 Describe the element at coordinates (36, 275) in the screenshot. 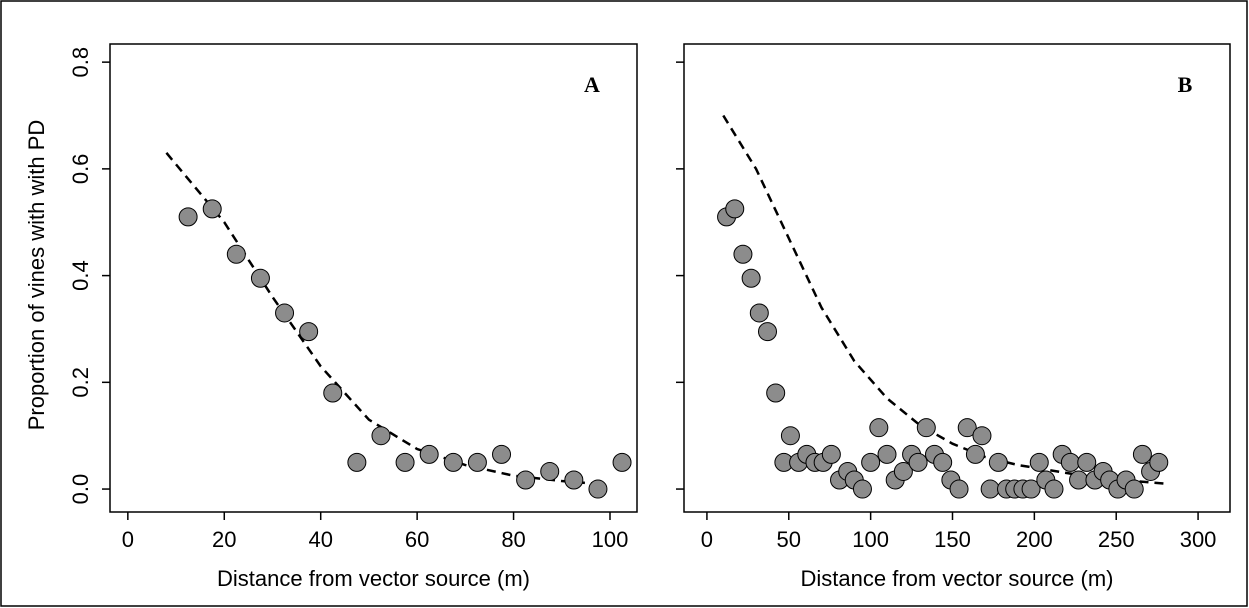

I see `y-axis-label: Proportion of vines with with PD` at that location.